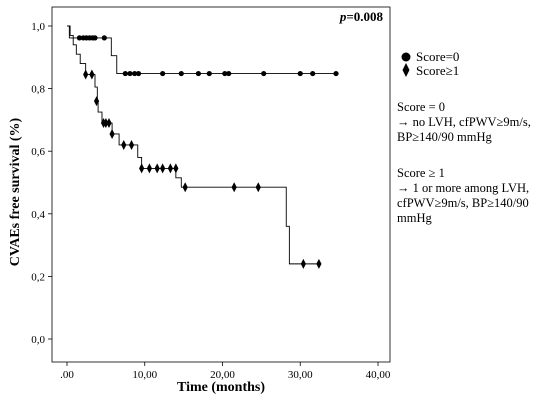 The image size is (550, 401). Describe the element at coordinates (421, 173) in the screenshot. I see `note-score1-line: Score ≥ 1` at that location.